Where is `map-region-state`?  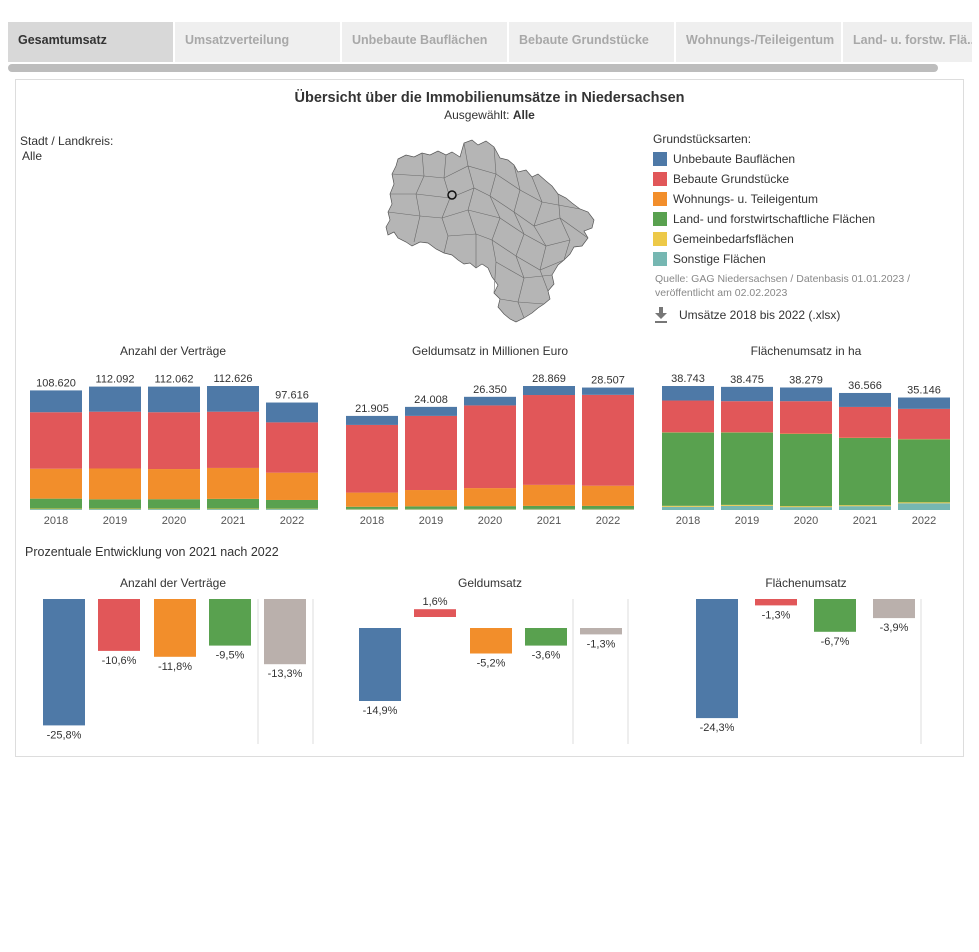
map-region-state is located at coordinates (490, 231).